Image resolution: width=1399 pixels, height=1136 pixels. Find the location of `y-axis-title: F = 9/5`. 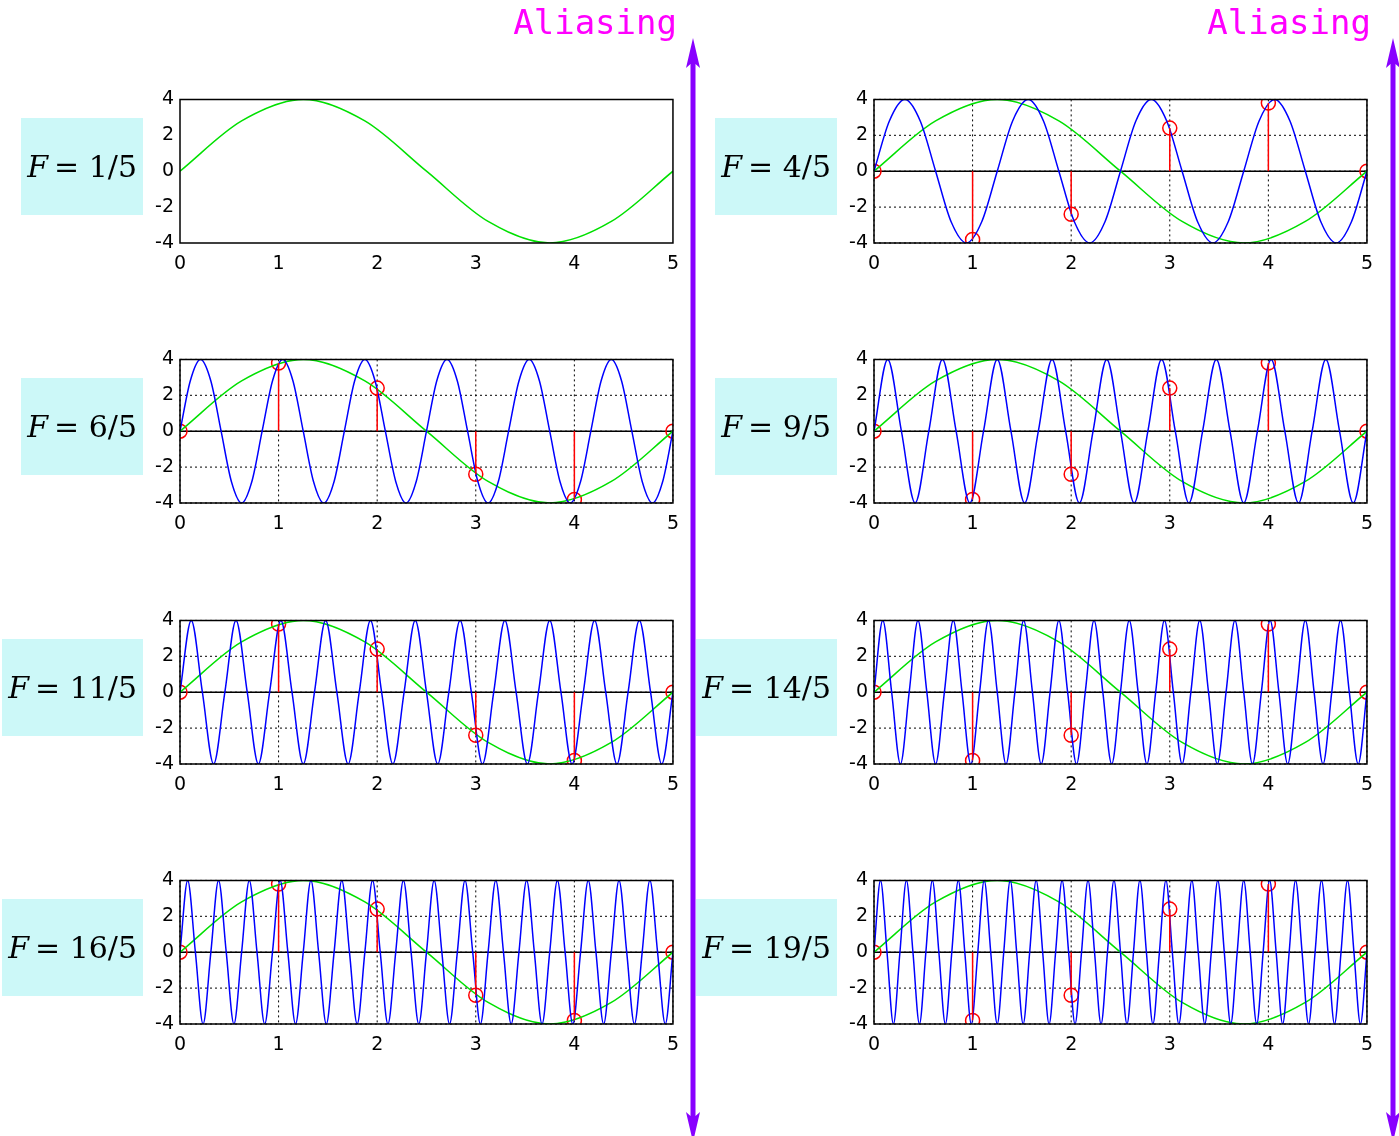

y-axis-title: F = 9/5 is located at coordinates (776, 427).